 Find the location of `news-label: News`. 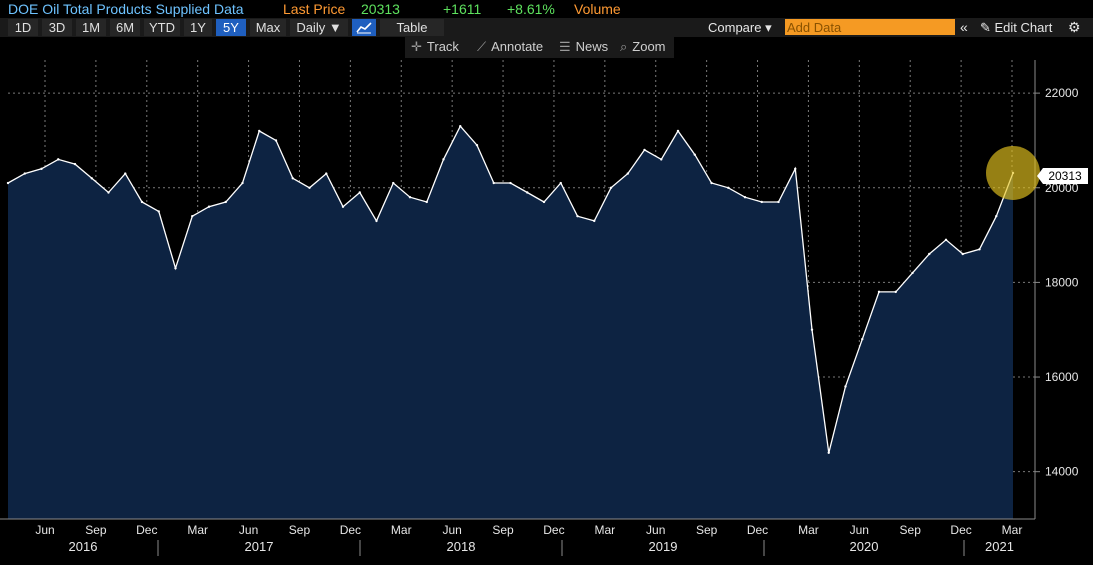

news-label: News is located at coordinates (592, 46).